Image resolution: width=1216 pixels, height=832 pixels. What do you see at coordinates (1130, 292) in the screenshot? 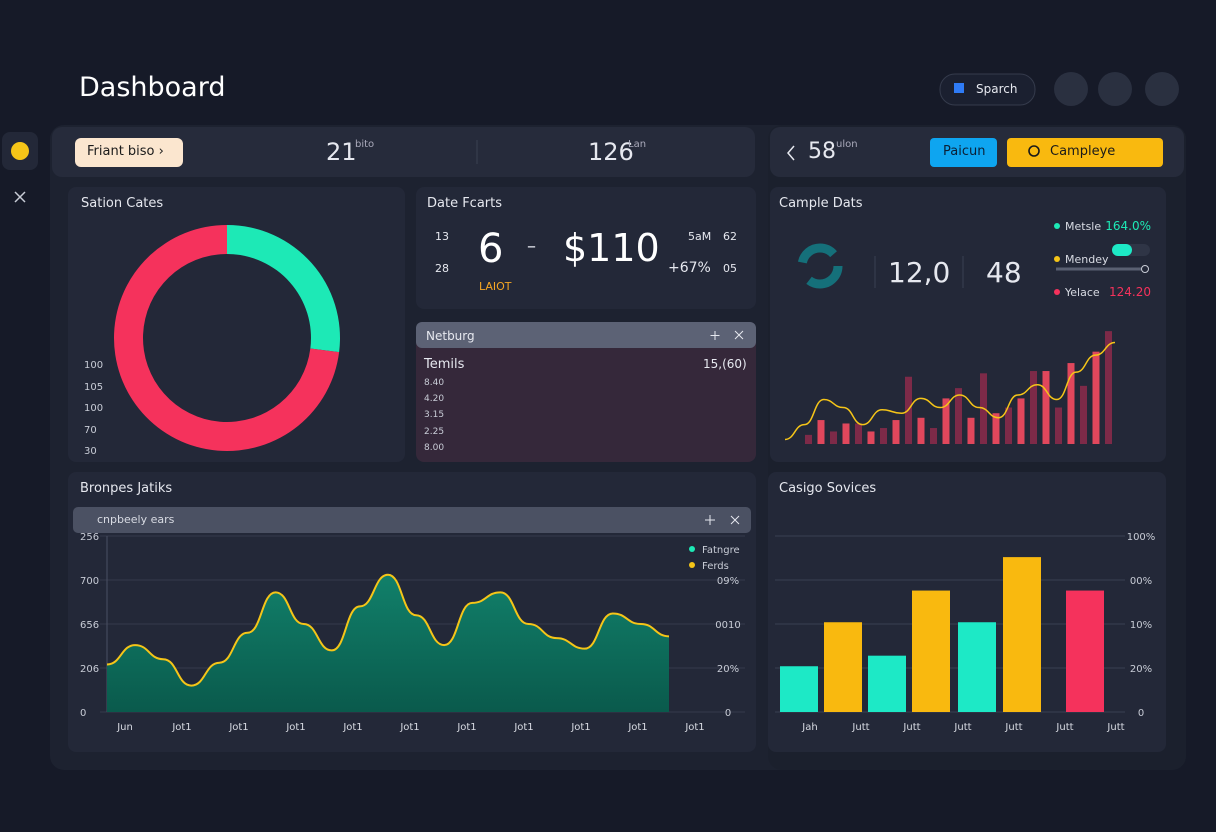
I see `legend-value: 124.20` at bounding box center [1130, 292].